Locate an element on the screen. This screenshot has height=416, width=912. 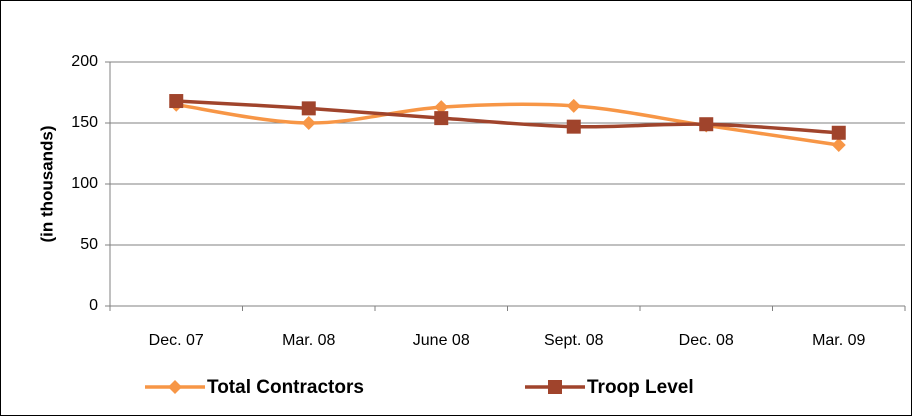
y-tick-label: 100 is located at coordinates (84, 183).